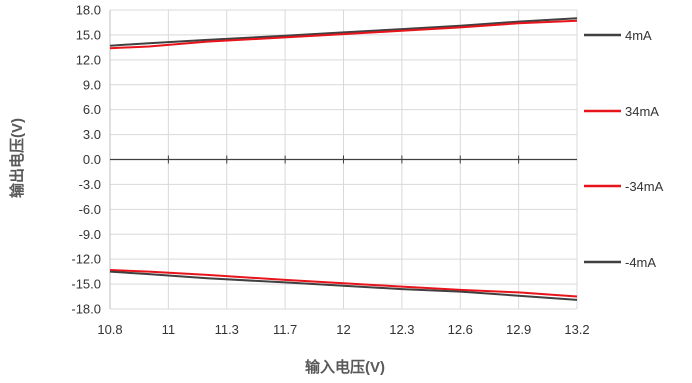 The width and height of the screenshot is (692, 383). I want to click on y-tick-label: -3.0, so click(90, 184).